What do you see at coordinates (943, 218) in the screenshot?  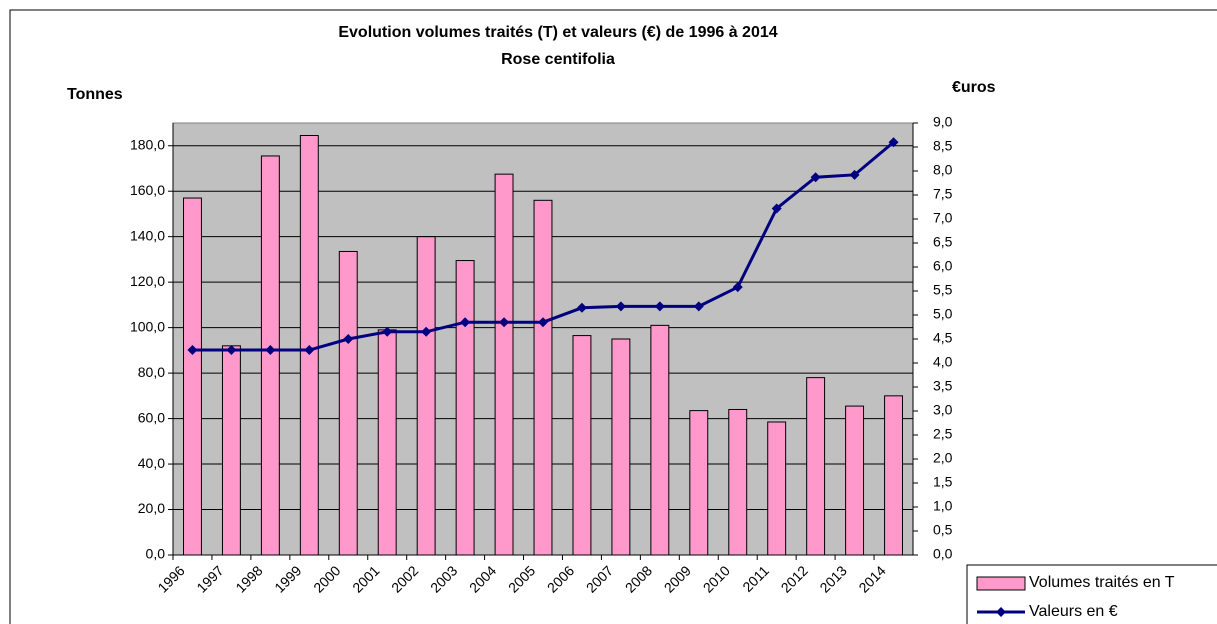 I see `y2-tick-label: 7,0` at bounding box center [943, 218].